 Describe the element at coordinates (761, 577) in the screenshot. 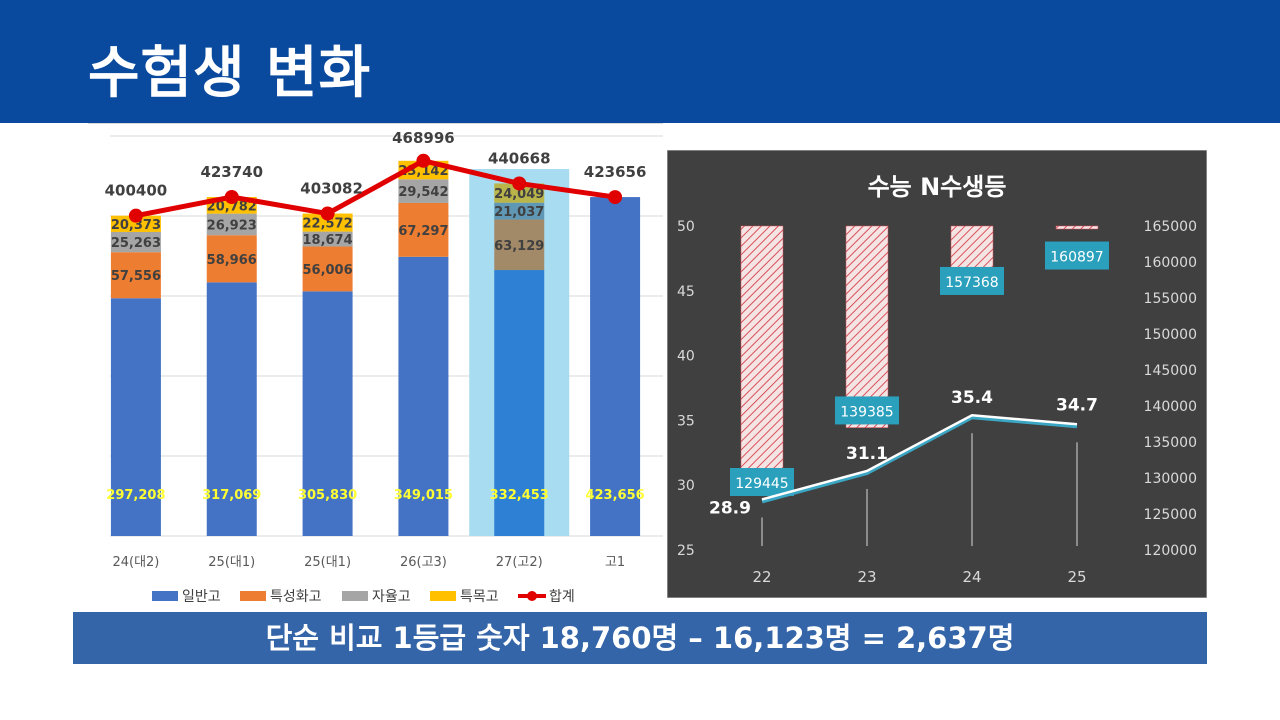

I see `category-label: 22` at that location.